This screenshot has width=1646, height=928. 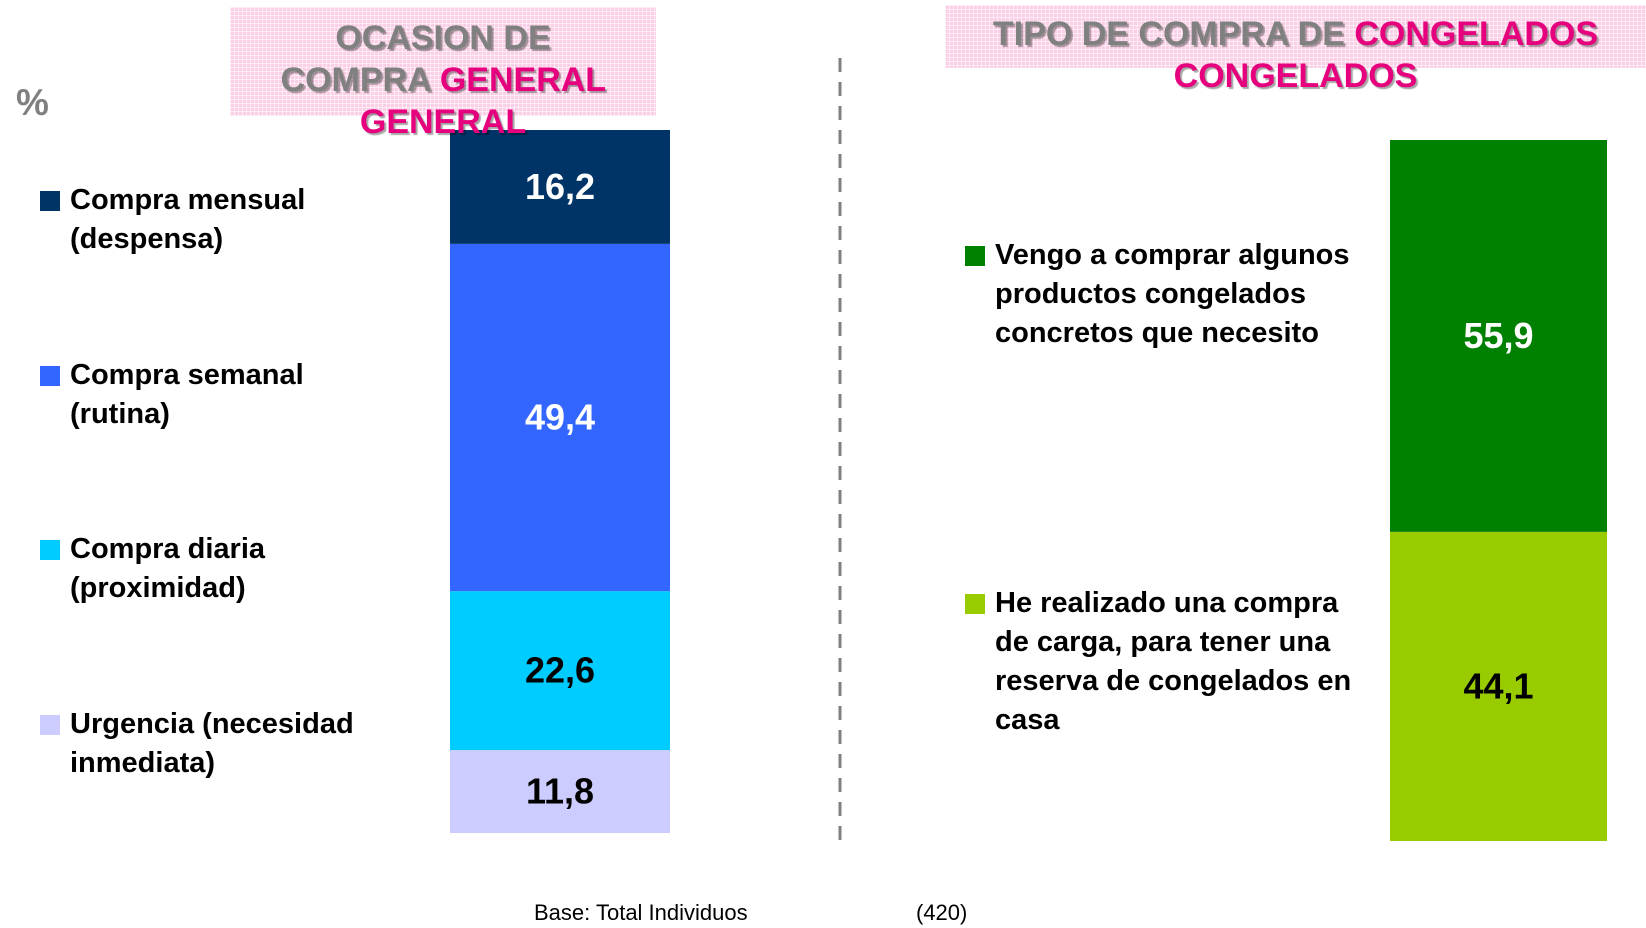 I want to click on value-label: 11,8, so click(x=560, y=791).